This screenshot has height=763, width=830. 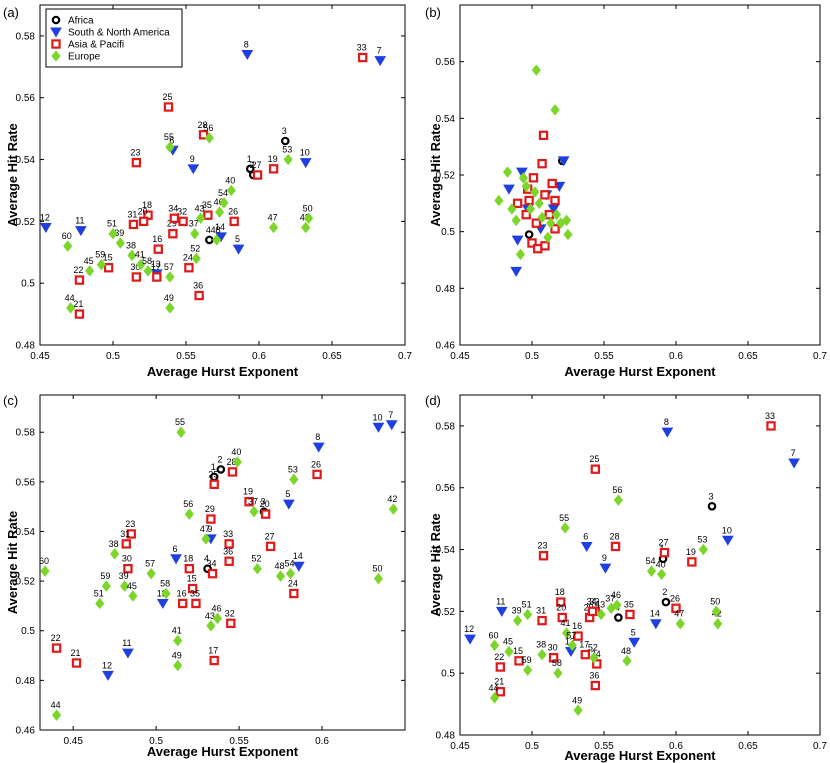 What do you see at coordinates (156, 741) in the screenshot?
I see `x-tick-label: 0.5` at bounding box center [156, 741].